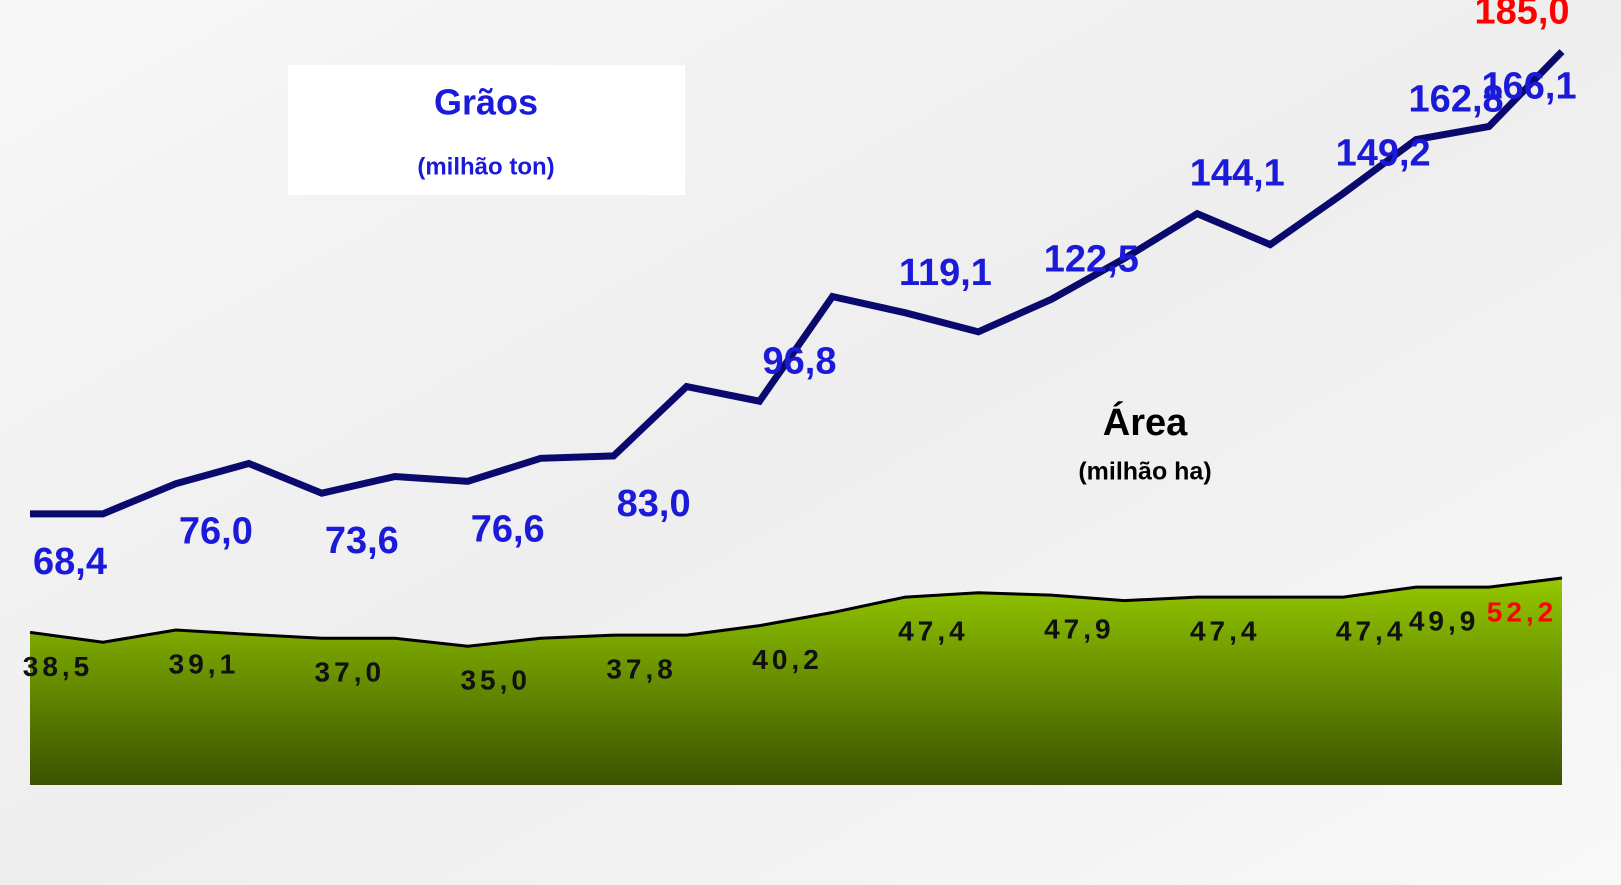 This screenshot has width=1621, height=885. Describe the element at coordinates (1091, 259) in the screenshot. I see `data-label: 122,5` at that location.